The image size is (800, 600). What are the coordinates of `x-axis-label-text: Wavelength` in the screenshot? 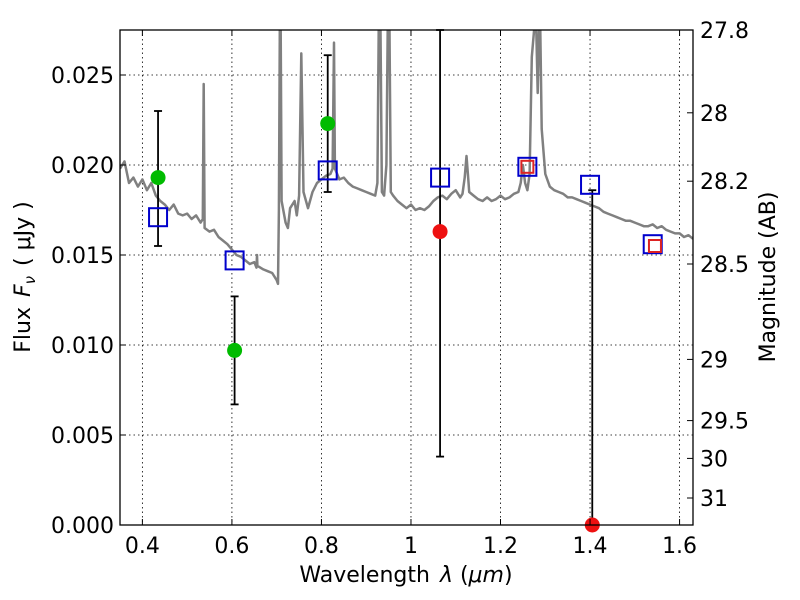 It's located at (364, 575).